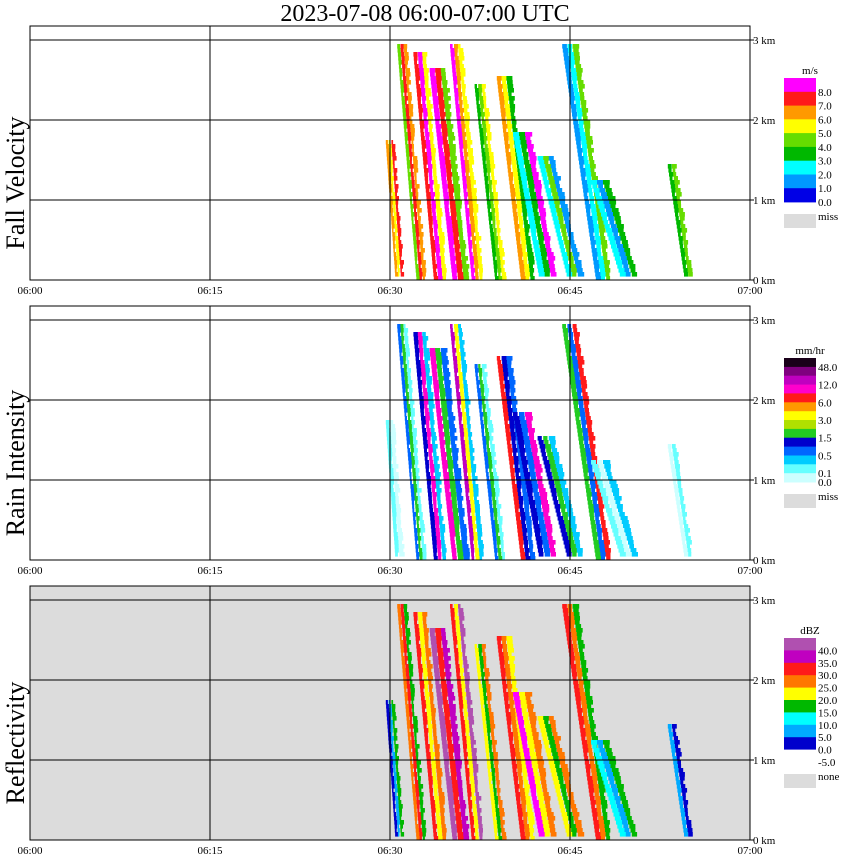 The width and height of the screenshot is (850, 868). What do you see at coordinates (828, 386) in the screenshot?
I see `legend-label: 12.0` at bounding box center [828, 386].